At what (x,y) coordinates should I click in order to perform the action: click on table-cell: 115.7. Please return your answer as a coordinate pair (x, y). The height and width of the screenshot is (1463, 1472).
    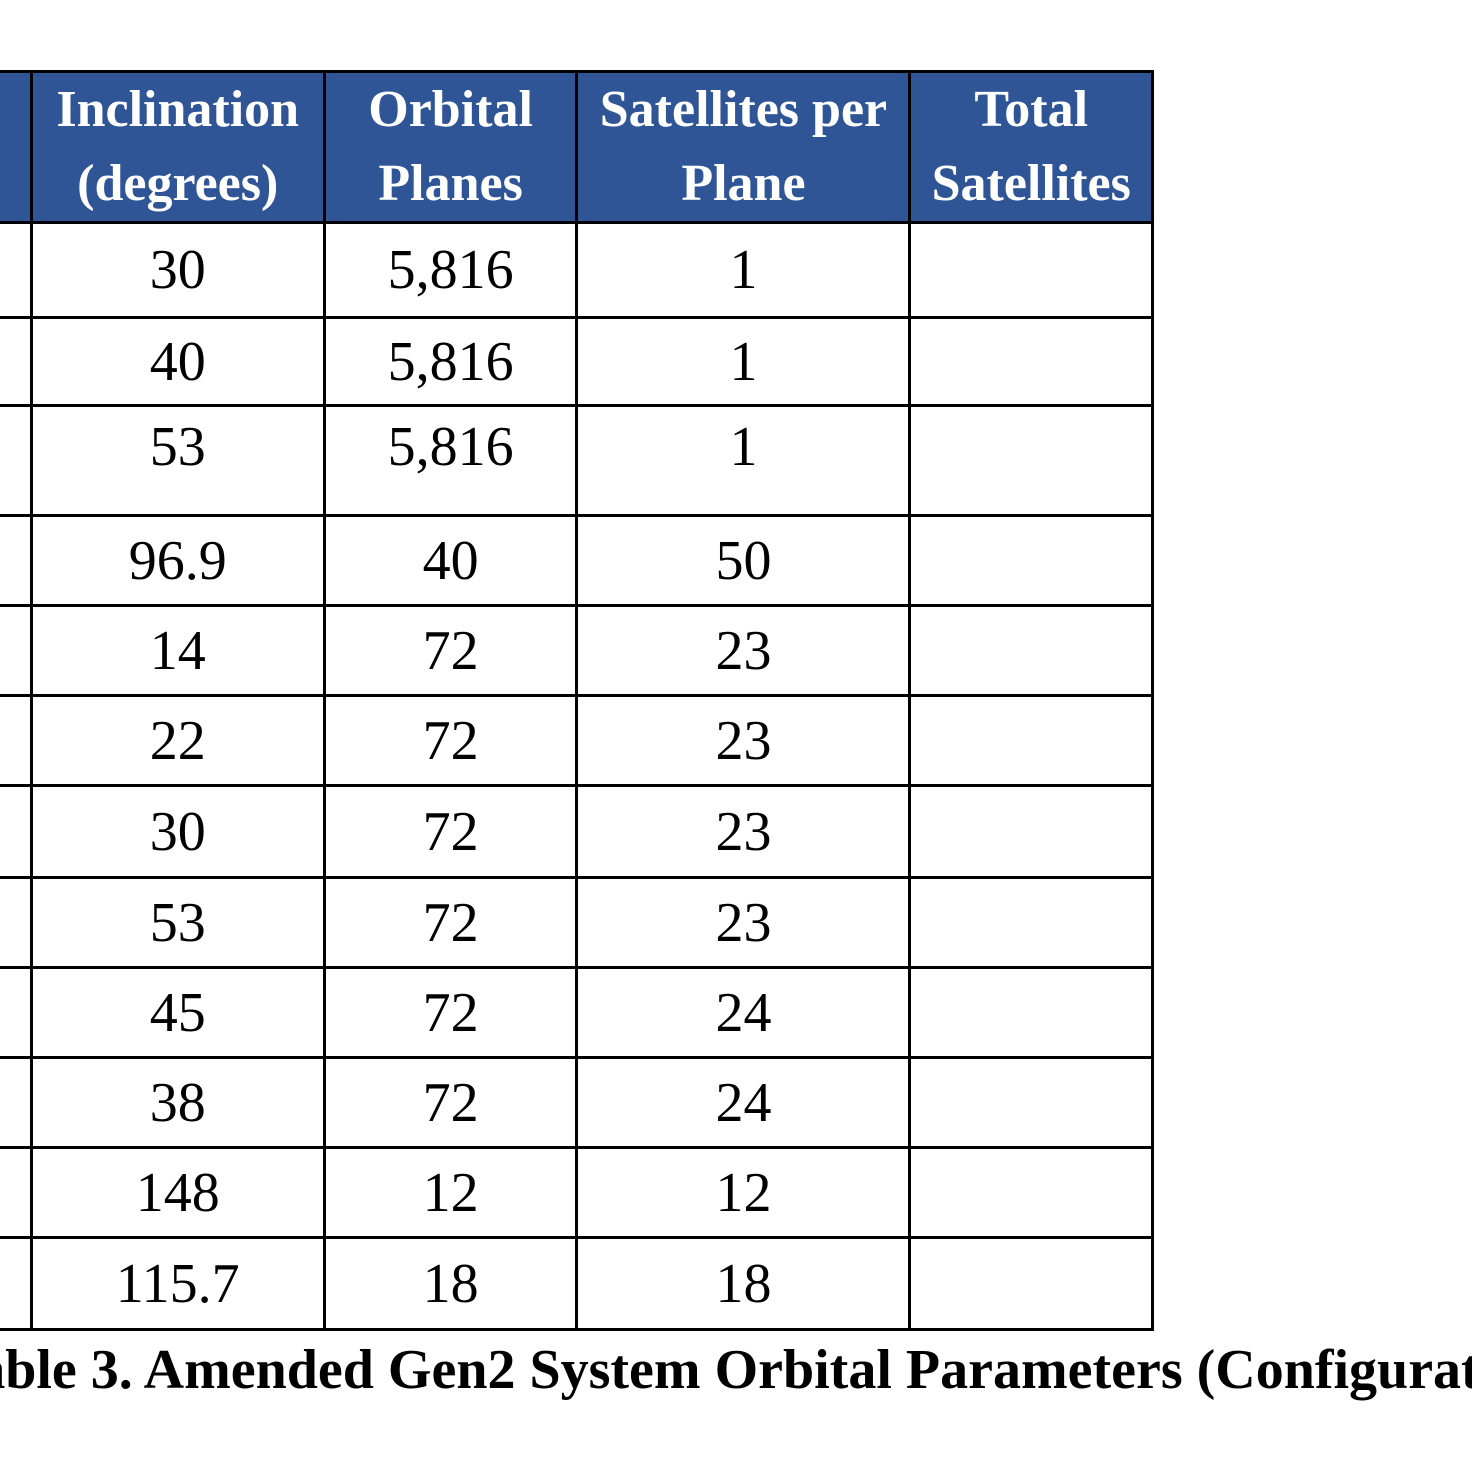
    Looking at the image, I should click on (177, 1283).